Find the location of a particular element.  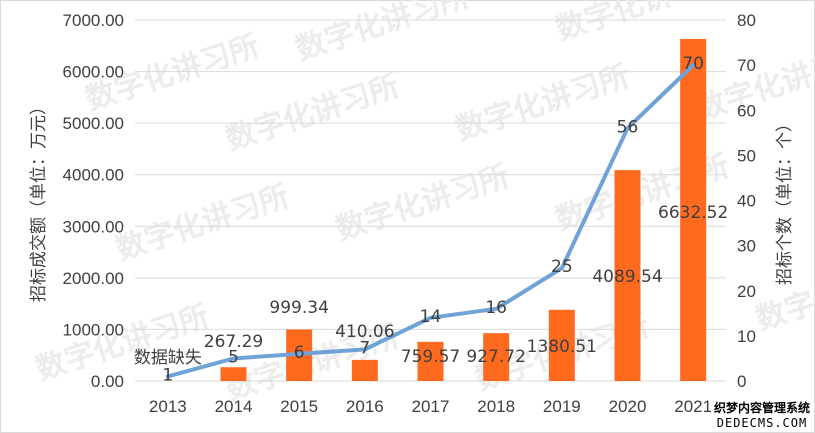

y-right-tick: 70 is located at coordinates (746, 65).